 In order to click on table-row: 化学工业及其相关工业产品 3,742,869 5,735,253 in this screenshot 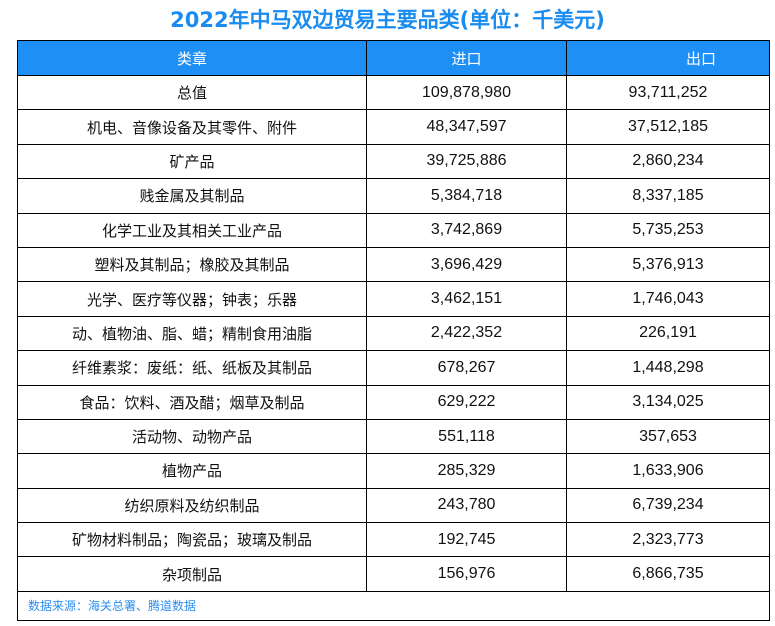, I will do `click(393, 230)`.